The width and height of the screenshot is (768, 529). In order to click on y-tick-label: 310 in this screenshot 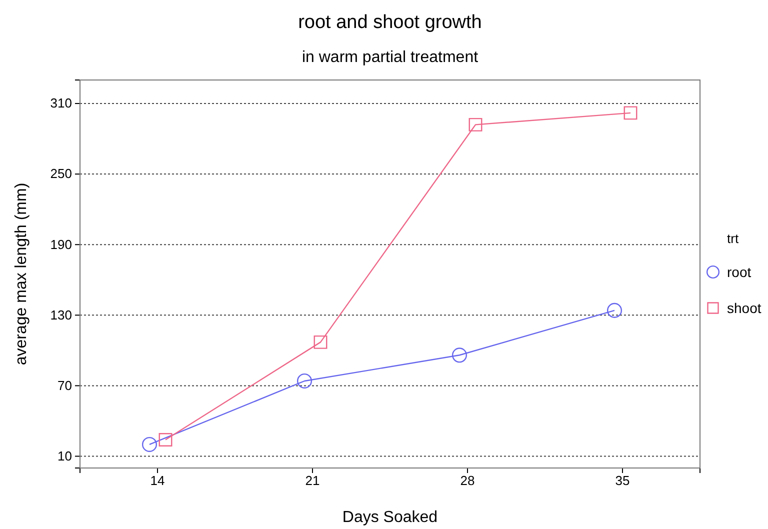, I will do `click(61, 103)`.